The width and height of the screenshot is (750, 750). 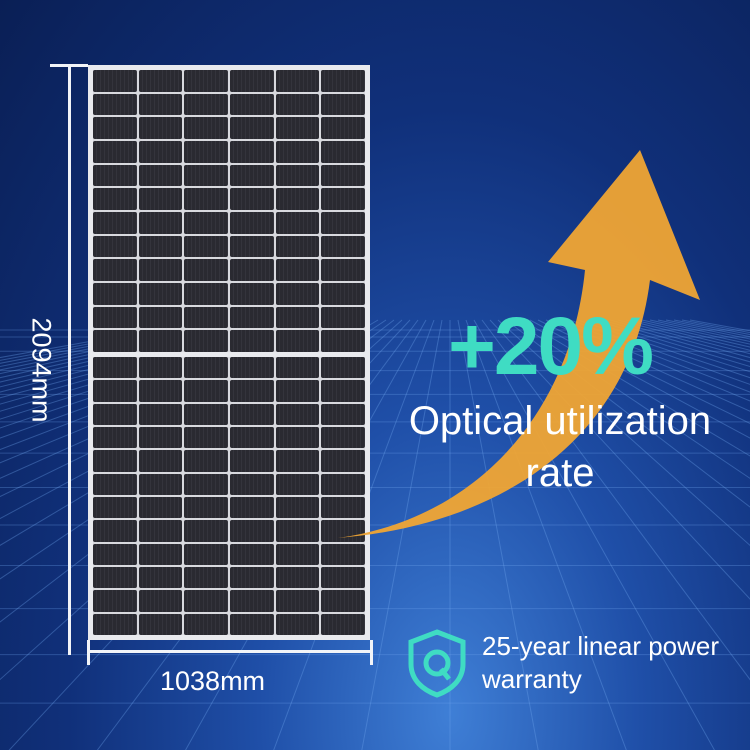 What do you see at coordinates (560, 421) in the screenshot?
I see `headline-line-1: Optical utilization` at bounding box center [560, 421].